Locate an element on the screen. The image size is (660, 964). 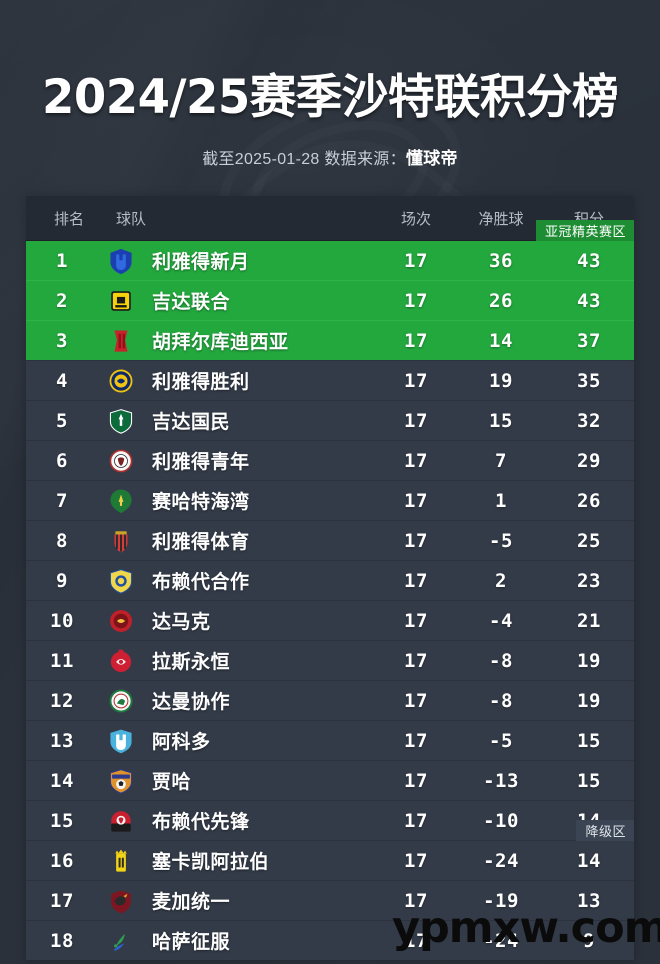
al-taawoun-crest-icon is located at coordinates (121, 581).